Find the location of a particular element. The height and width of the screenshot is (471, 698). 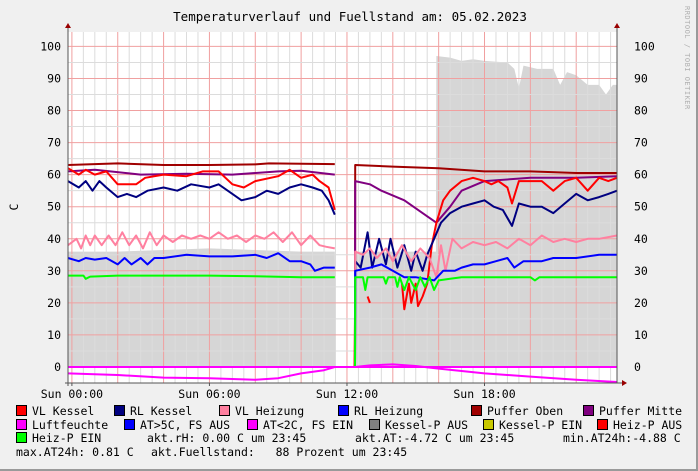

legend-item-luftfeuchte: Luftfeuchte is located at coordinates (62, 425).